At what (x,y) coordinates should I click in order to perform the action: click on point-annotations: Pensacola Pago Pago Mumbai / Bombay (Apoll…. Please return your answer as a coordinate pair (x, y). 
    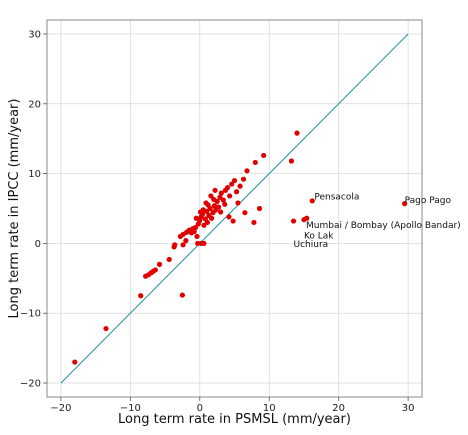
    Looking at the image, I should click on (377, 220).